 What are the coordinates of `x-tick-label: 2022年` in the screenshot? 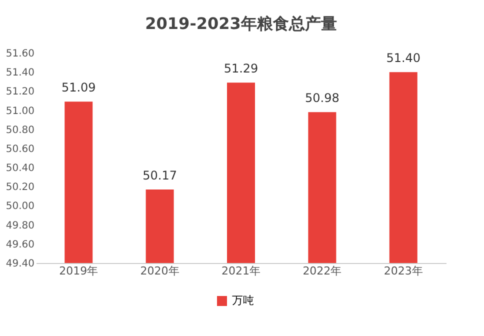 It's located at (322, 271).